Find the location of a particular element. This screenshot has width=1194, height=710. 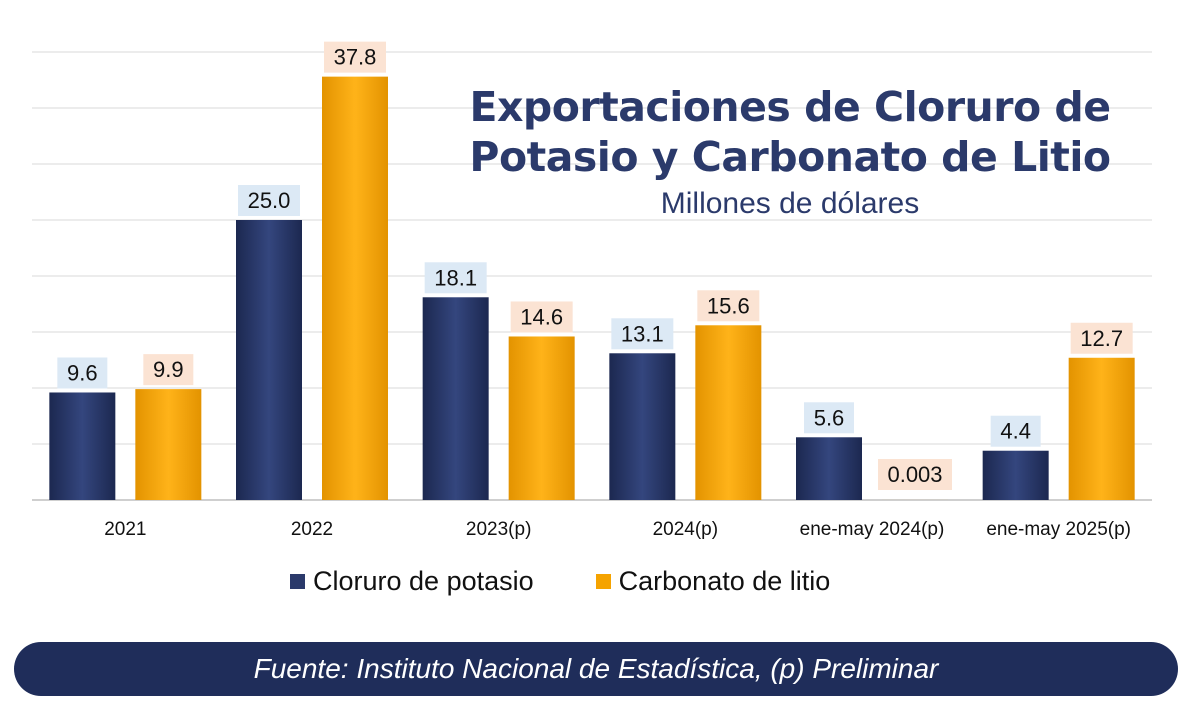

data-label-potasio-2: 18.1 is located at coordinates (455, 277).